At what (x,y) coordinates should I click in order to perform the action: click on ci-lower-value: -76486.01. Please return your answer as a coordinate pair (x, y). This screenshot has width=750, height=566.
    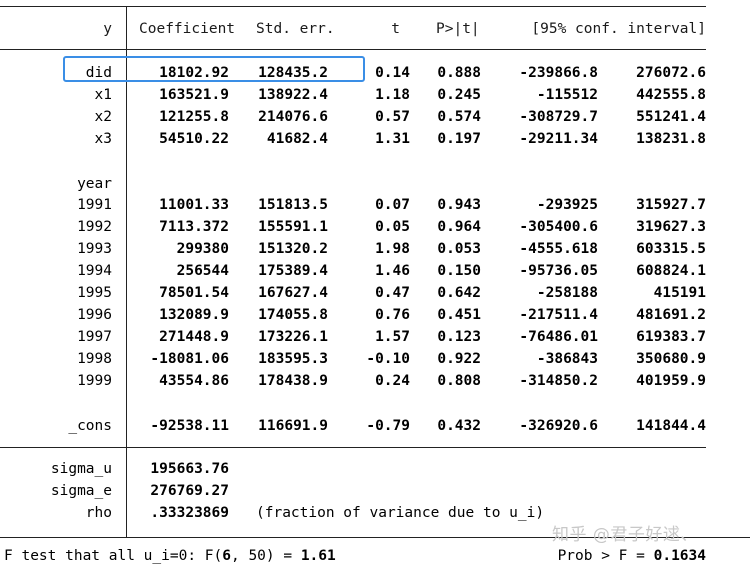
    Looking at the image, I should click on (558, 337).